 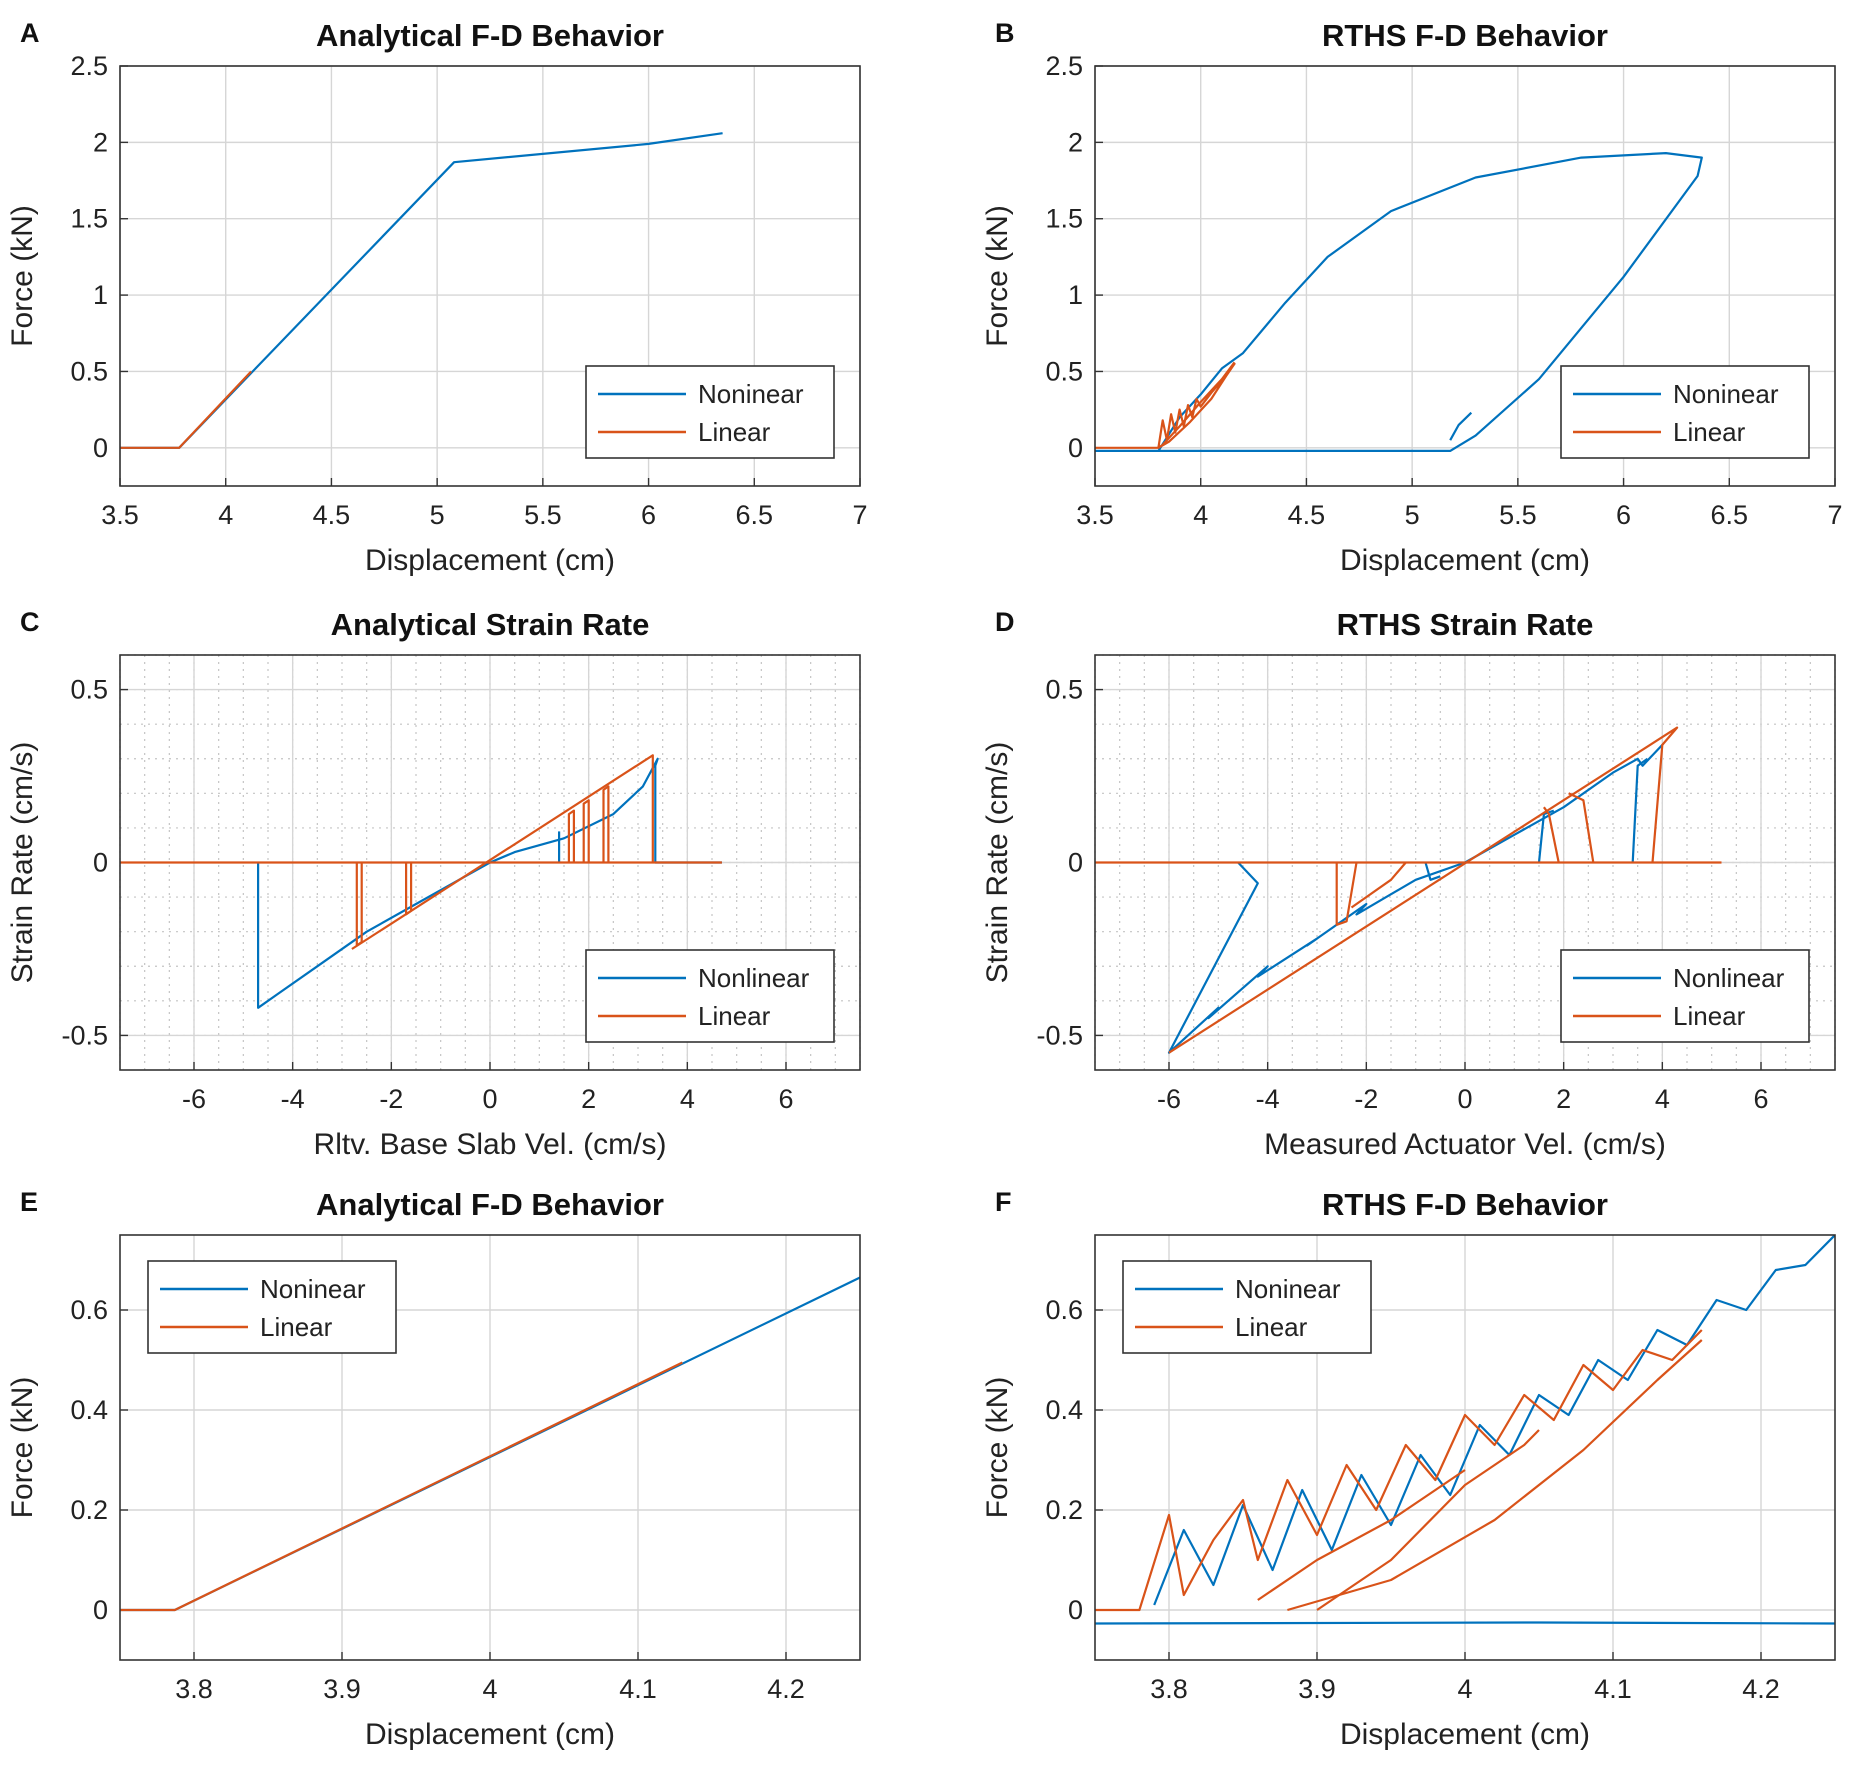 I want to click on panel-label: D, so click(x=1005, y=622).